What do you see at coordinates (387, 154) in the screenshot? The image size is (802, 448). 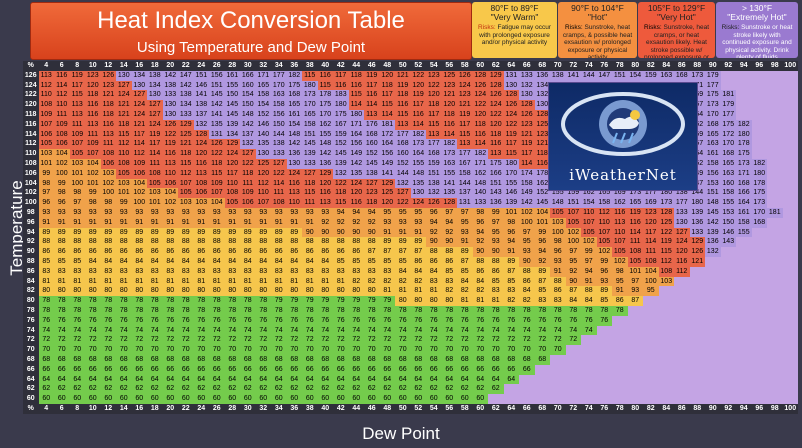 I see `table-cell: 156` at bounding box center [387, 154].